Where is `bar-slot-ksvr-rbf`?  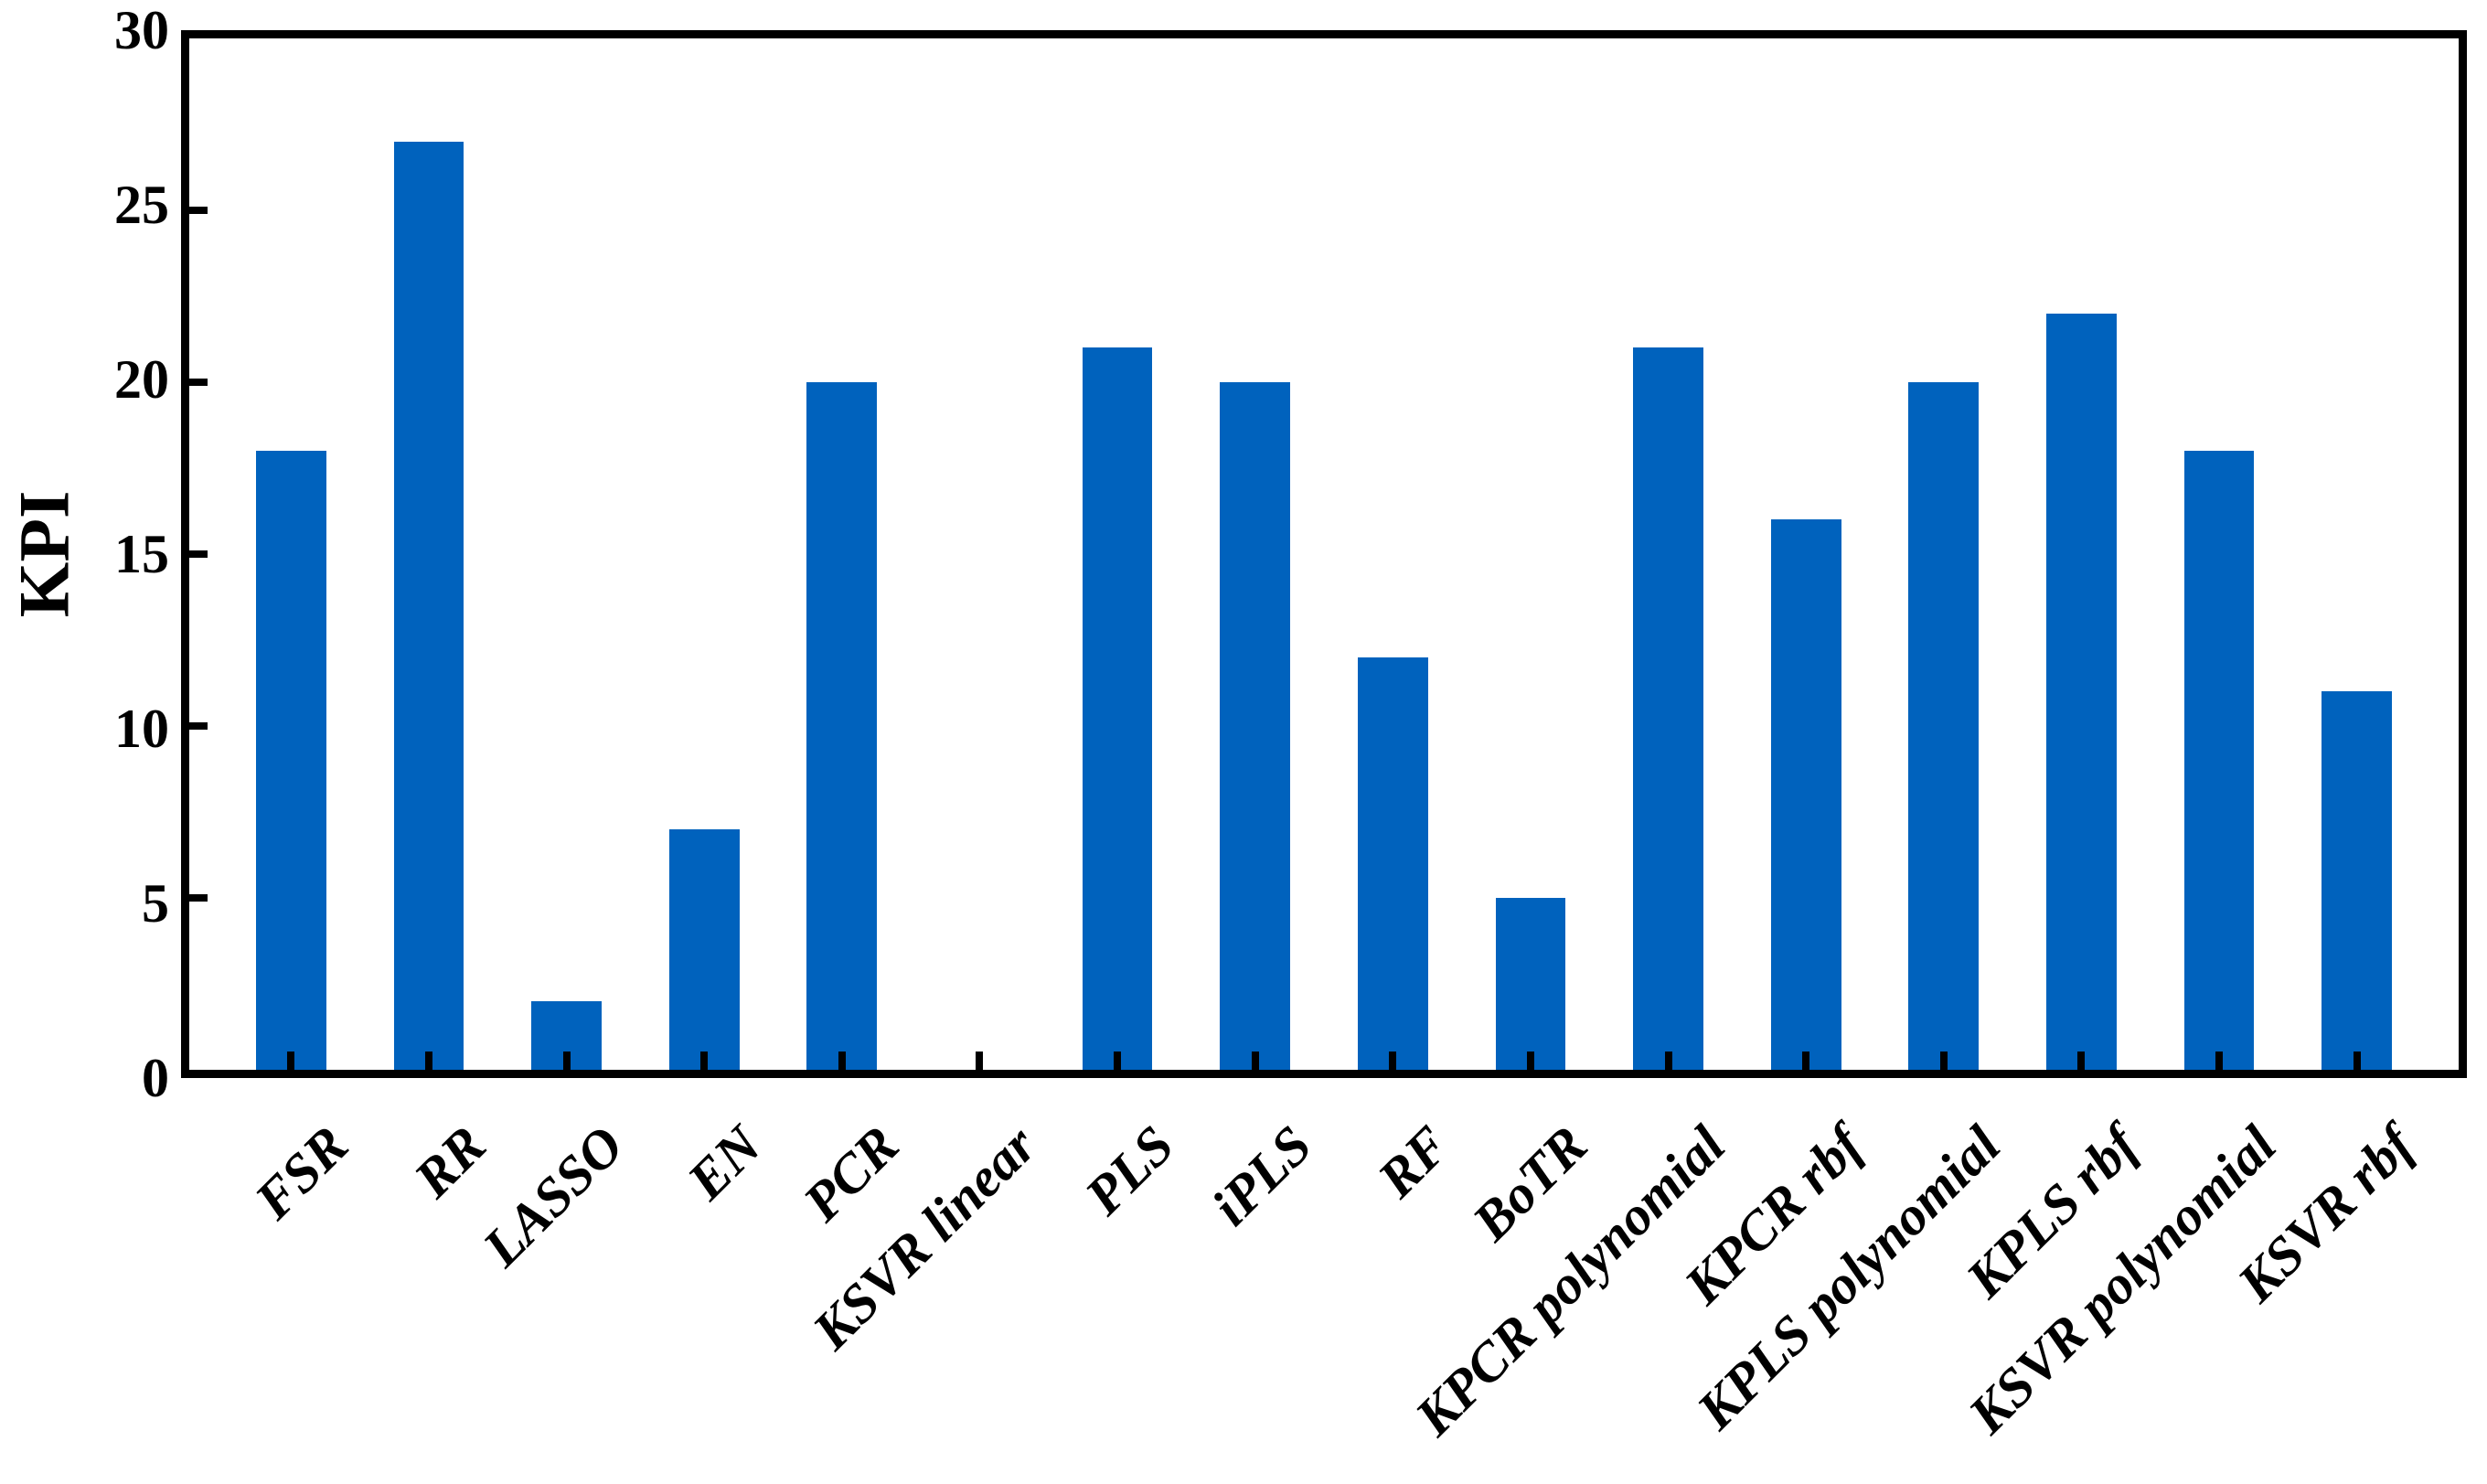
bar-slot-ksvr-rbf is located at coordinates (2357, 554).